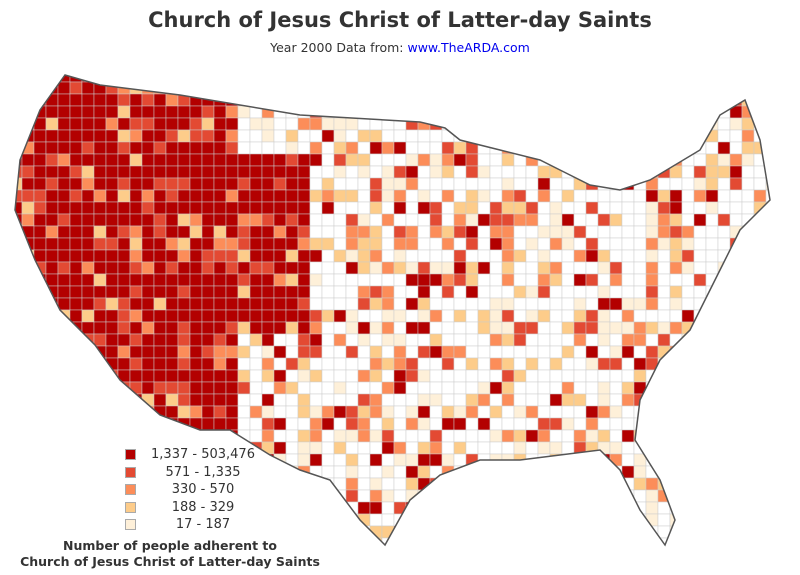  I want to click on legend-title-line: Number of people adherent to, so click(170, 545).